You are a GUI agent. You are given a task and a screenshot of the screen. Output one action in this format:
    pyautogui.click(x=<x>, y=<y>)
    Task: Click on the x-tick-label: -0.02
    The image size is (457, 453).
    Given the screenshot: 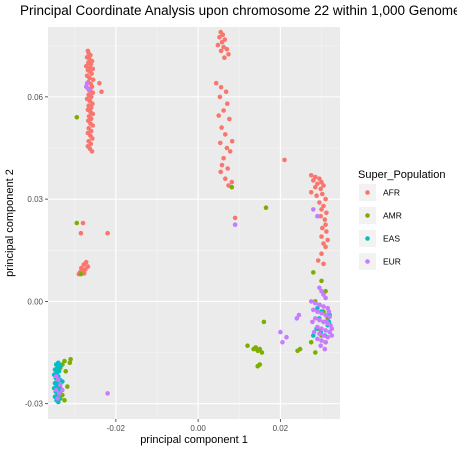 What is the action you would take?
    pyautogui.click(x=116, y=428)
    